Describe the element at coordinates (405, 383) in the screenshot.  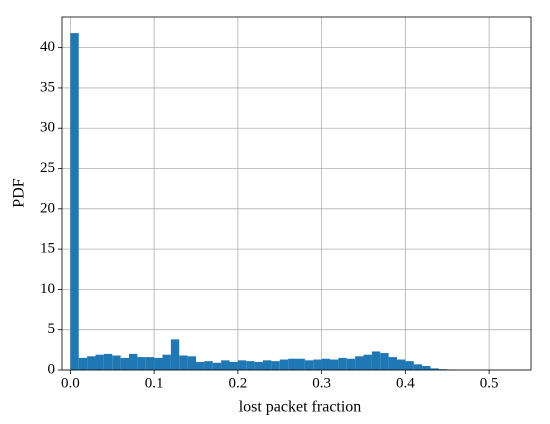
I see `x-tick-label: 0.4` at that location.